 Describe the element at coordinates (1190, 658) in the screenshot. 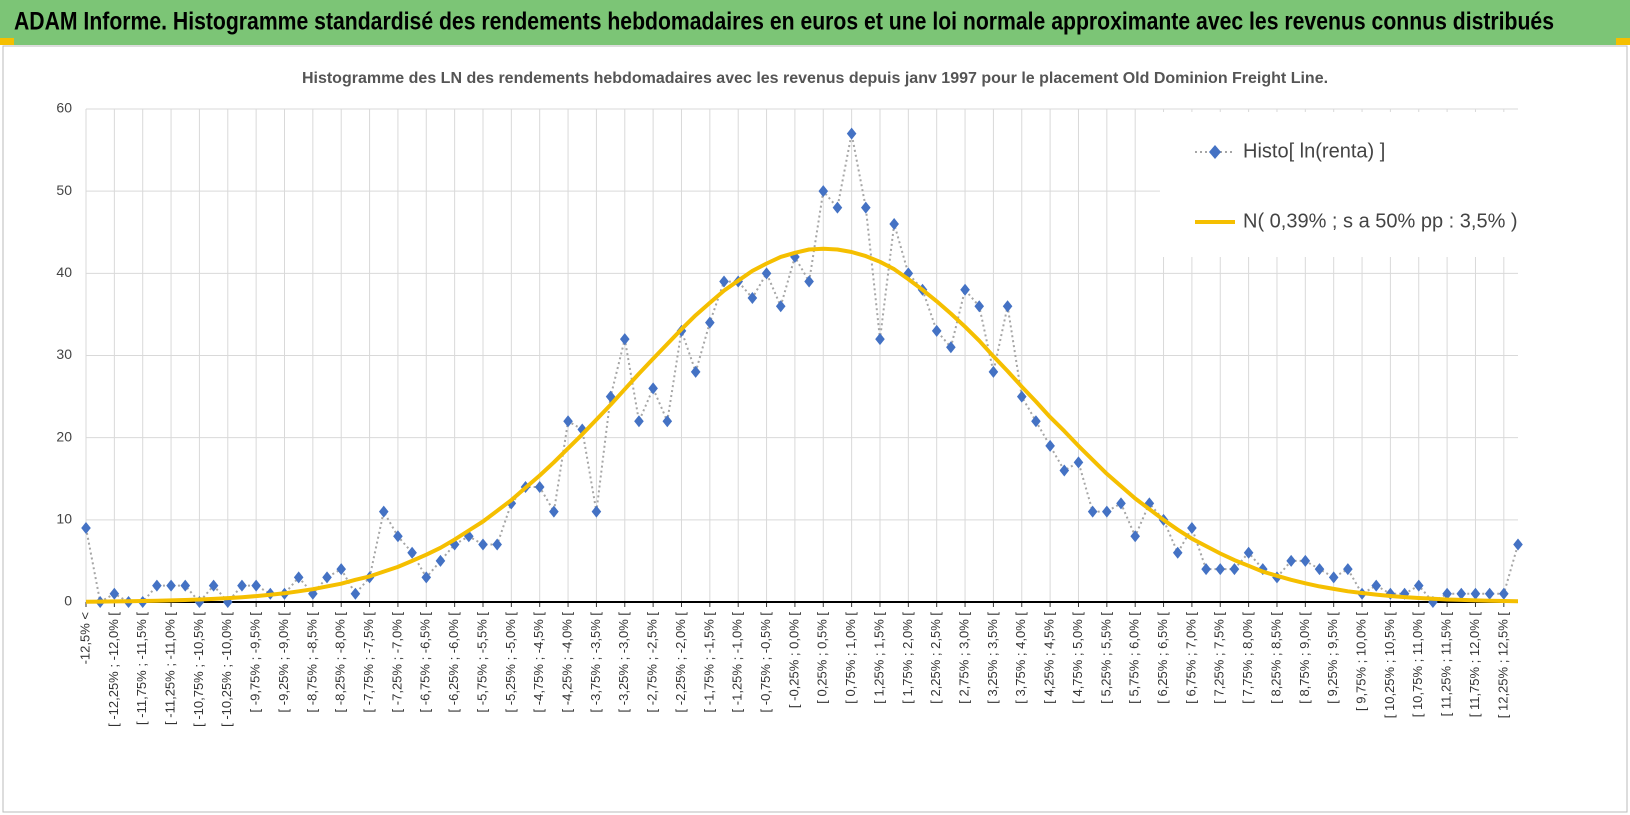

I see `x-tick-label: [ 6,75% ; 7,0% [` at that location.